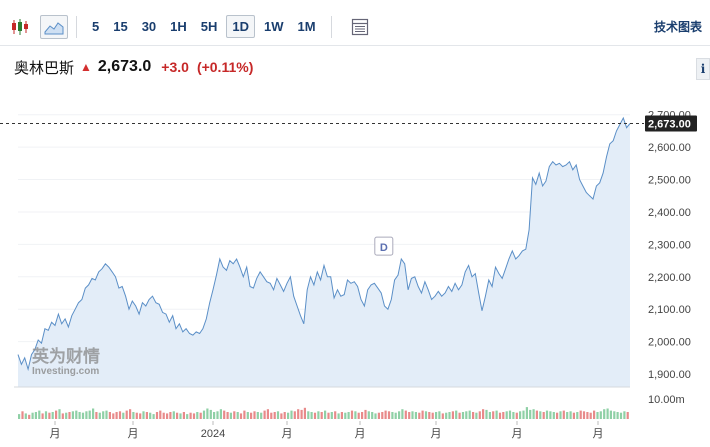 The width and height of the screenshot is (710, 447). What do you see at coordinates (669, 213) in the screenshot?
I see `y-tick-label: 2,400.00` at bounding box center [669, 213].